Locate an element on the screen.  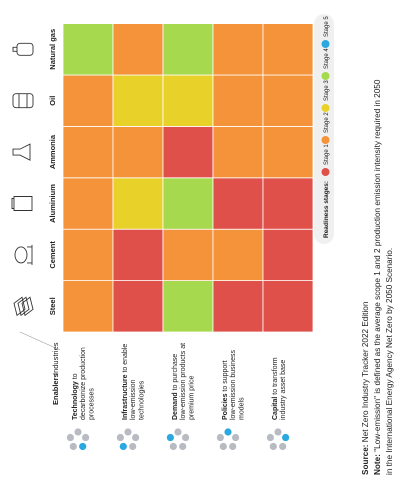
oil-barrel-icon is located at coordinates (23, 101).